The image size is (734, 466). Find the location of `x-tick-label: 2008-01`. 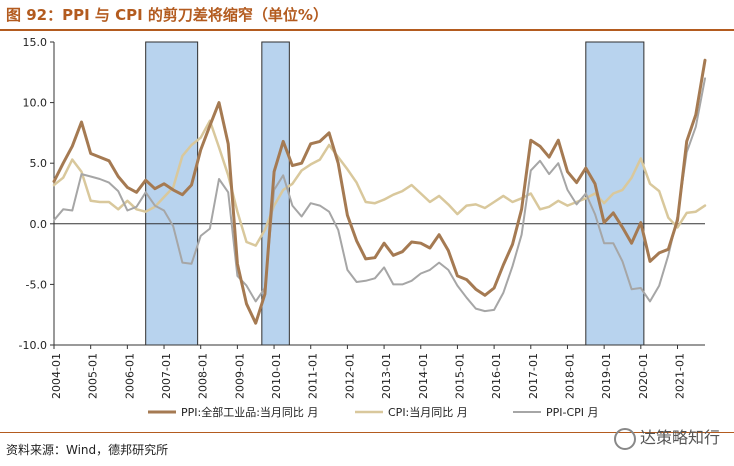

x-tick-label: 2008-01 is located at coordinates (203, 376).